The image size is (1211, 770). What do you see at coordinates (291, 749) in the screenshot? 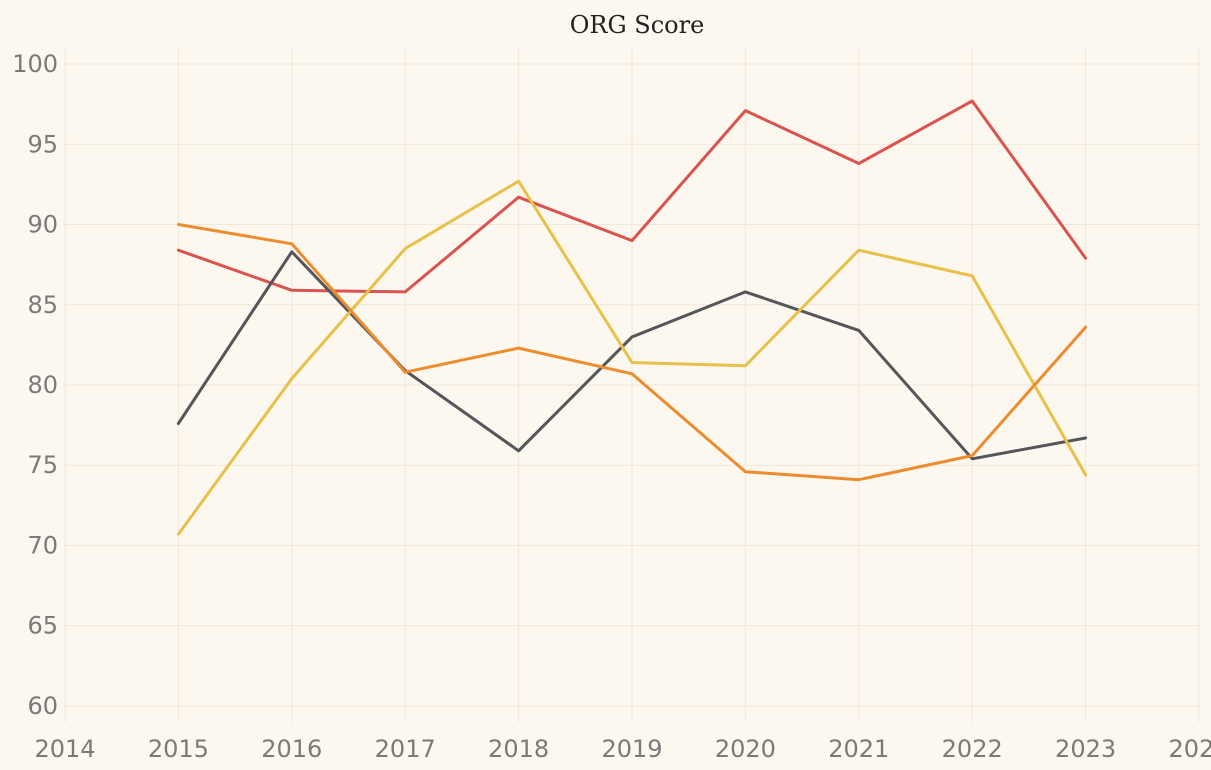
I see `x-tick-label: 2016` at bounding box center [291, 749].